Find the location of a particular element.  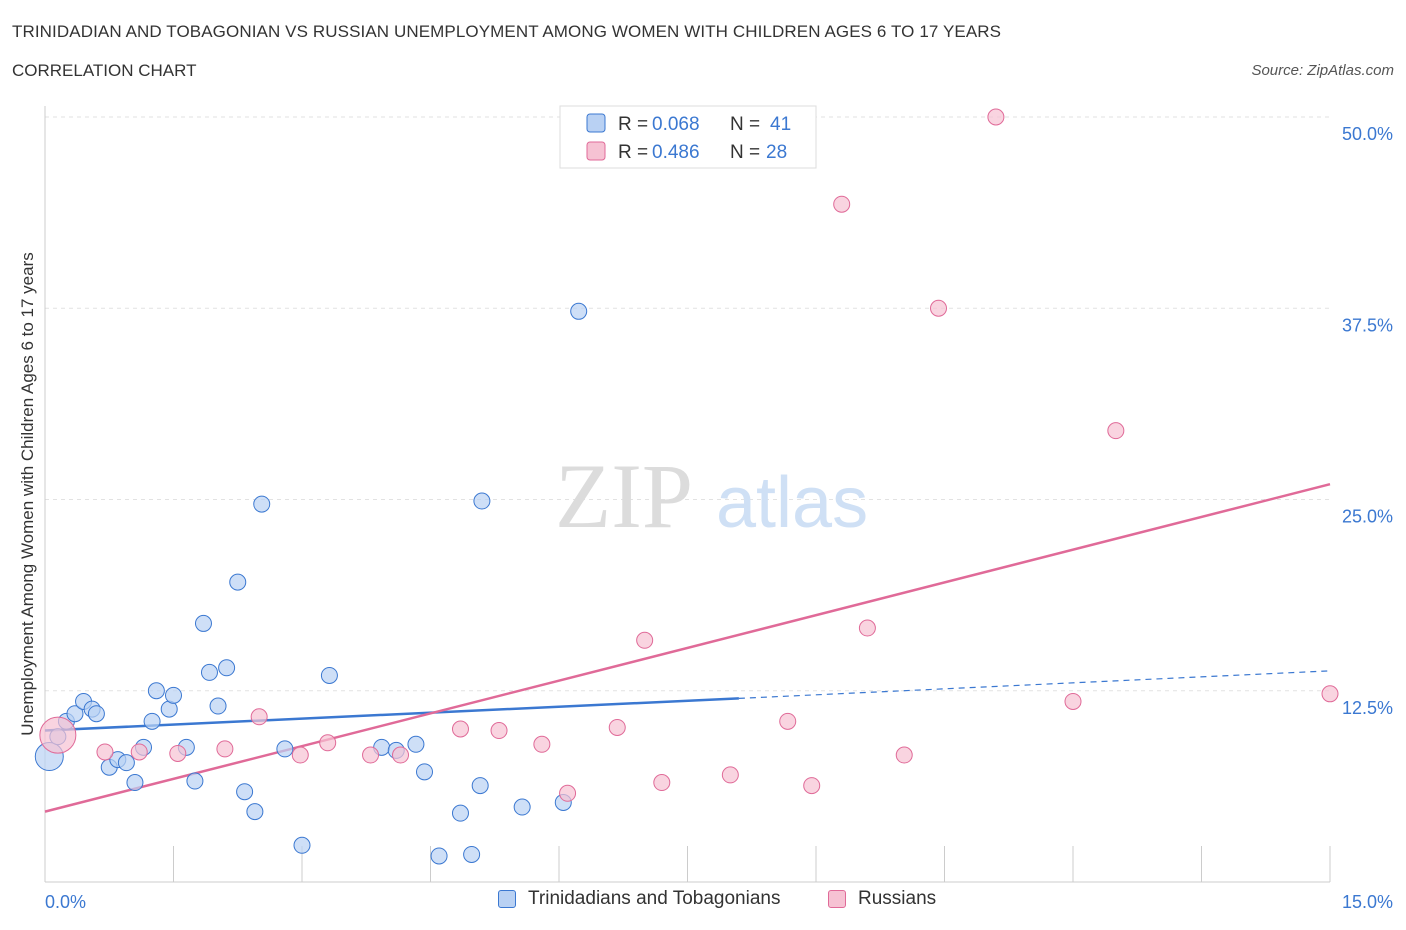

legend-item-trinidadians: Trinidadians and Tobagonians is located at coordinates (639, 899).